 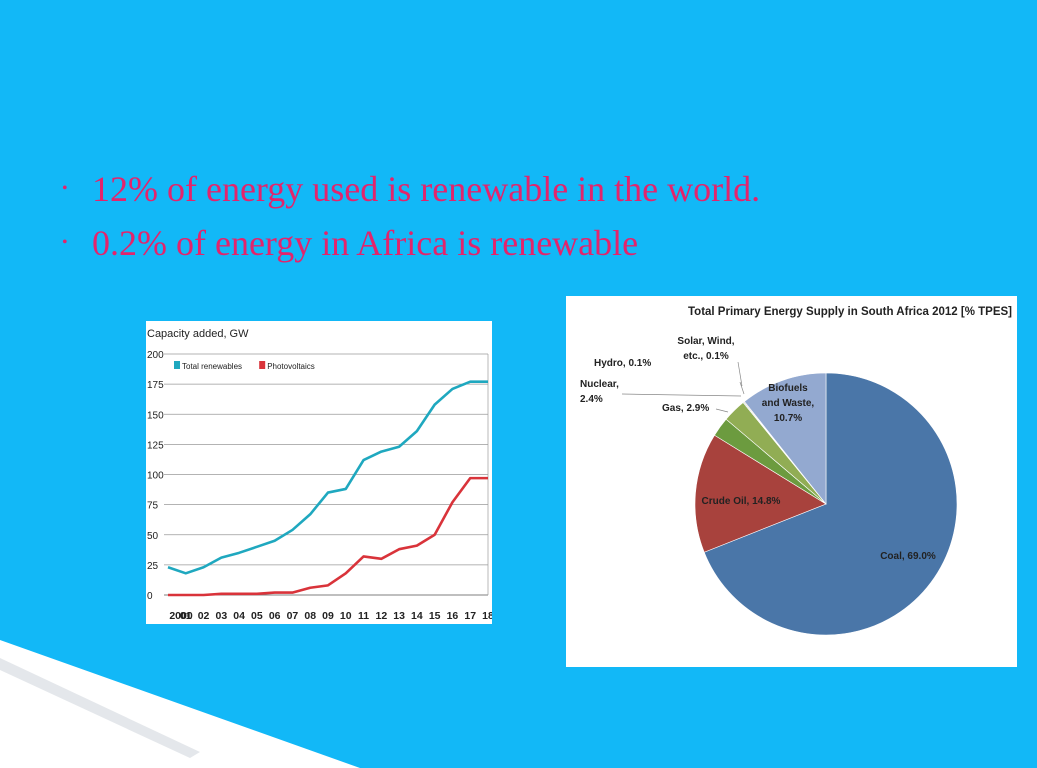 I want to click on x-tick-label: 09, so click(x=328, y=616).